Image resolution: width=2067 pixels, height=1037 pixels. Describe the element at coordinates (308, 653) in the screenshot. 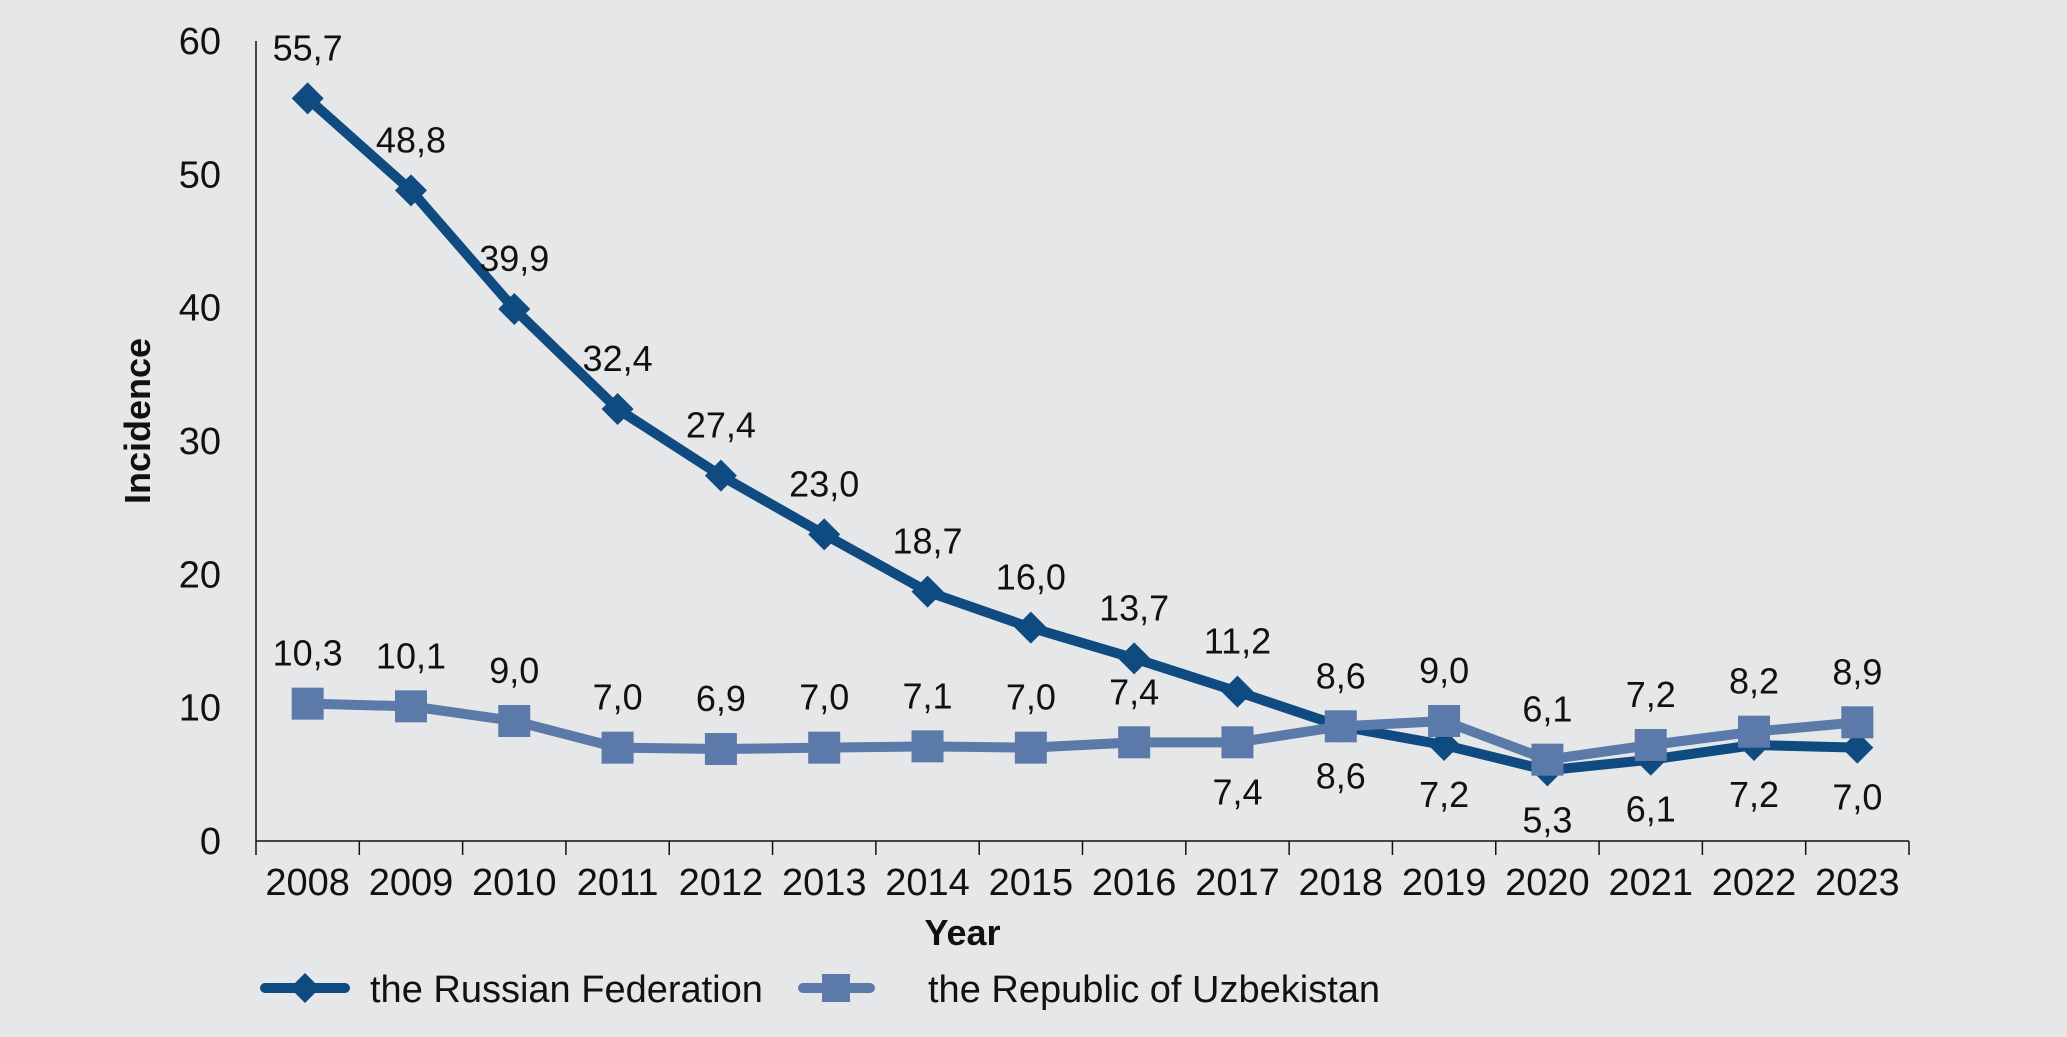

I see `data-label-uzbekistan: 10,3` at that location.